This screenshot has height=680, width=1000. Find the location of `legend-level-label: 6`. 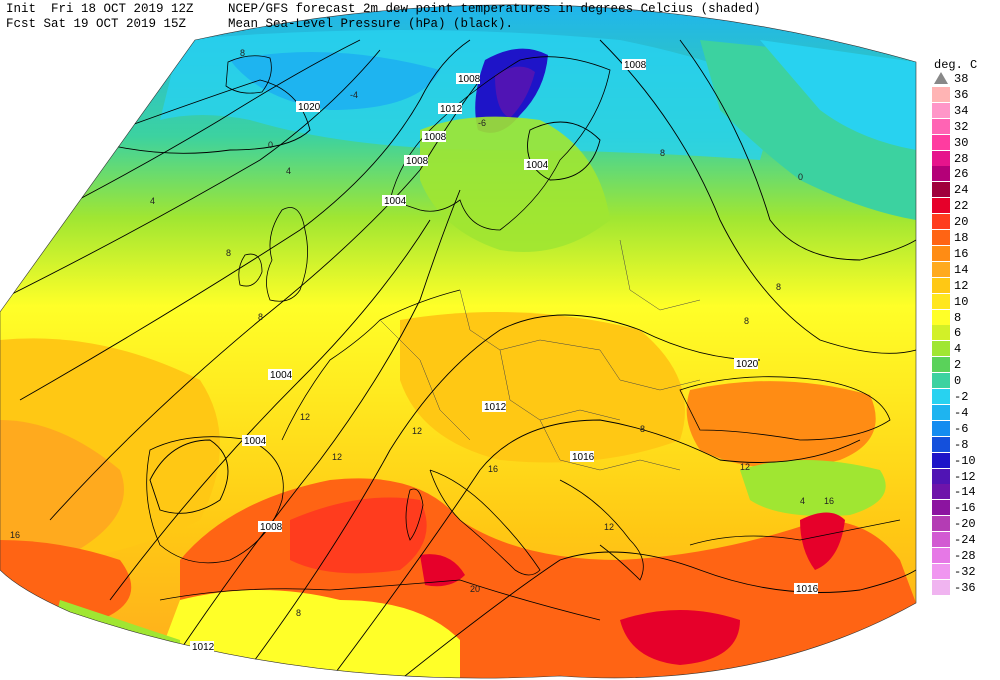

legend-level-label: 6 is located at coordinates (958, 333).